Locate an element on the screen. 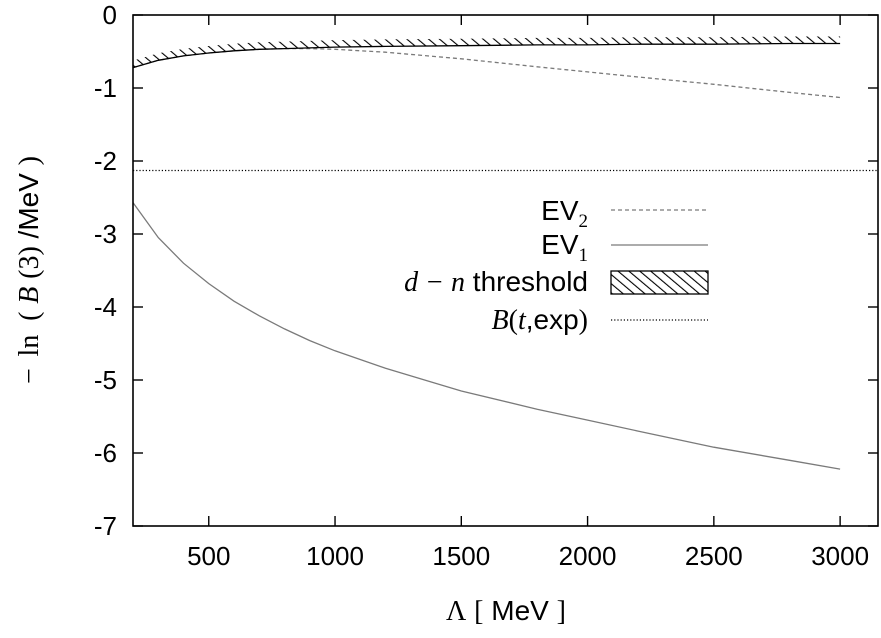 The height and width of the screenshot is (638, 881). x-tick-label-2500: 2500 is located at coordinates (714, 556).